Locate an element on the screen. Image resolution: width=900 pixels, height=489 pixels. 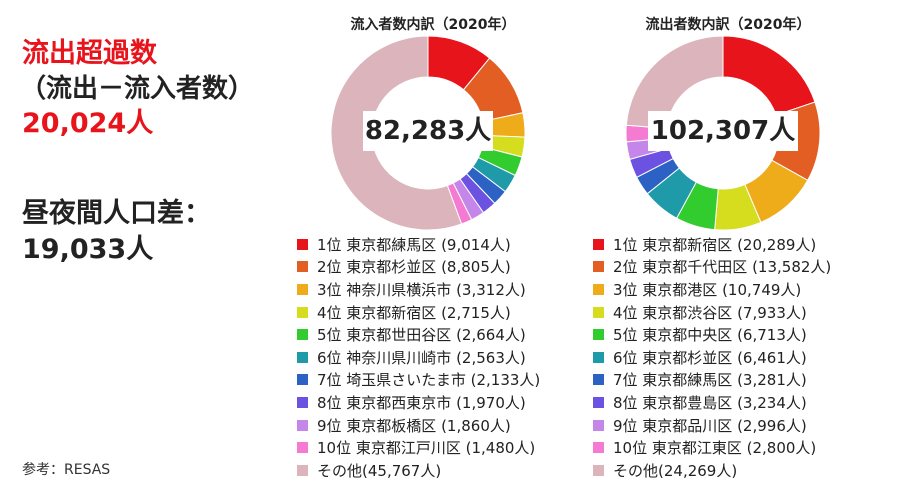
summary-panel: 流出超過数 （流出－流入者数） 20,024人 is located at coordinates (137, 89).